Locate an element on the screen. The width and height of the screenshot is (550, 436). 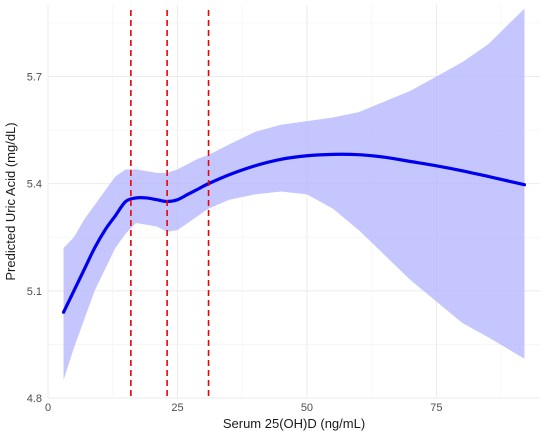
y-tick-label: 5.1 is located at coordinates (34, 292).